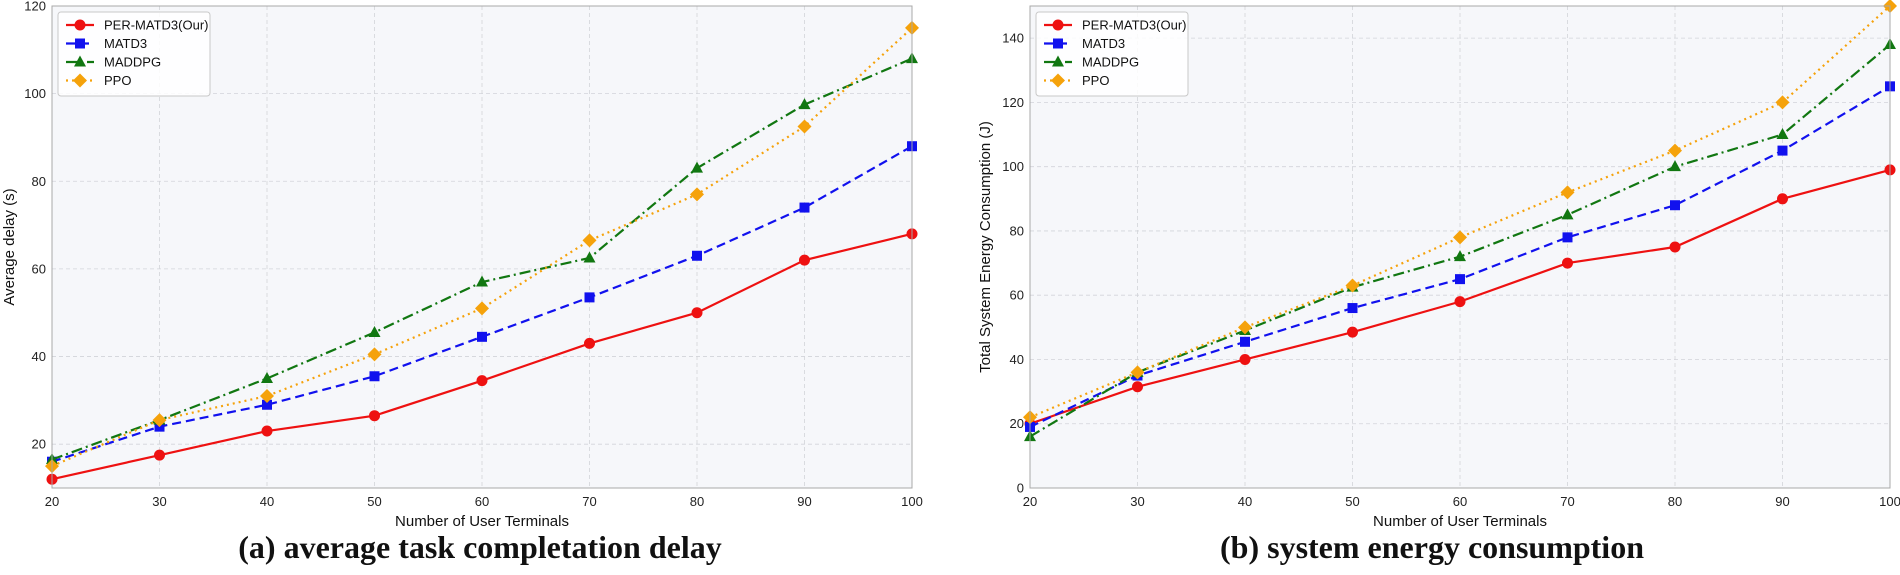 The height and width of the screenshot is (575, 1900). Describe the element at coordinates (9, 246) in the screenshot. I see `y-axis-label: Average delay (s)` at that location.